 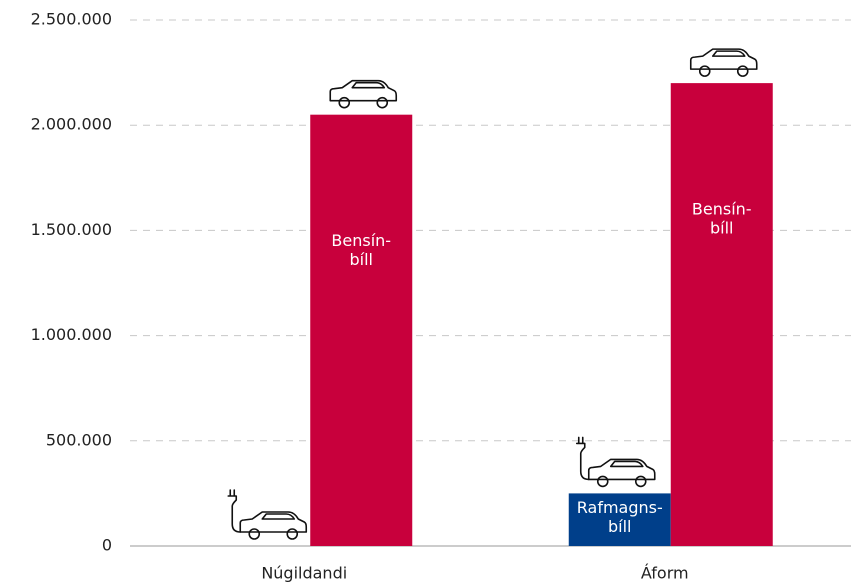 What do you see at coordinates (71, 124) in the screenshot?
I see `y-tick-label: 2.000.000` at bounding box center [71, 124].